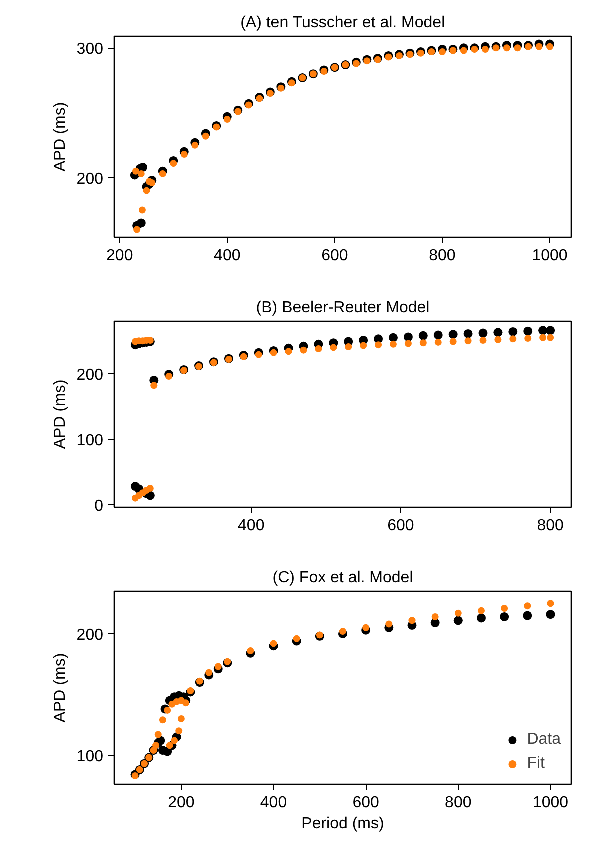  What do you see at coordinates (99, 506) in the screenshot?
I see `y-tick-label: 0` at bounding box center [99, 506].